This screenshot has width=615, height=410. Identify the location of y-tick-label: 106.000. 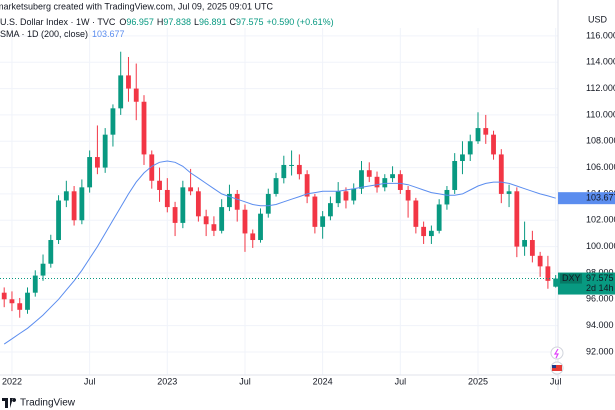
(600, 167).